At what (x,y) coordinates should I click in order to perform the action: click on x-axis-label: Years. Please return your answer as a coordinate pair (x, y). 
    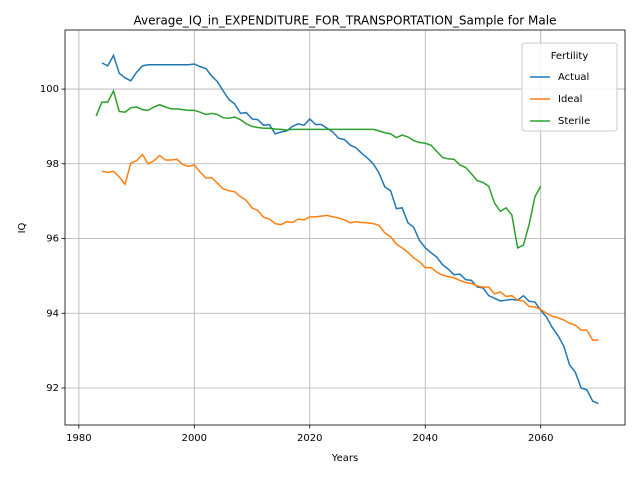
    Looking at the image, I should click on (344, 458).